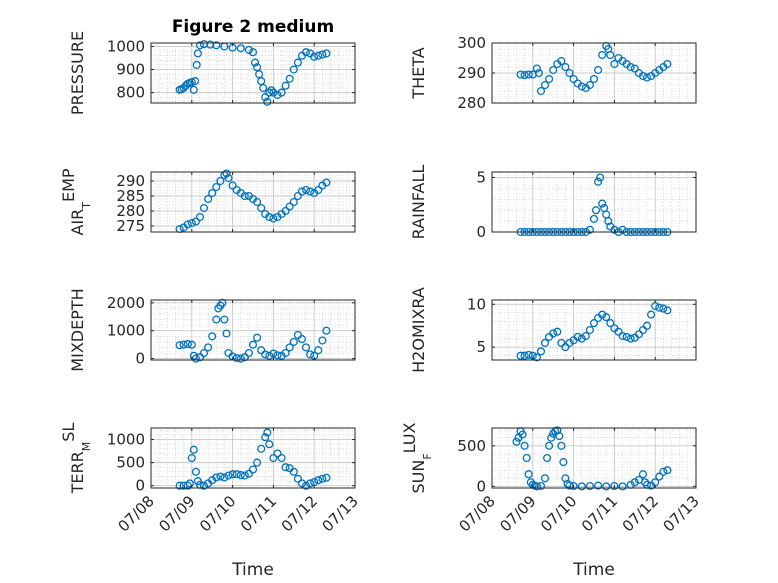  I want to click on y-tick-label: 500, so click(471, 446).